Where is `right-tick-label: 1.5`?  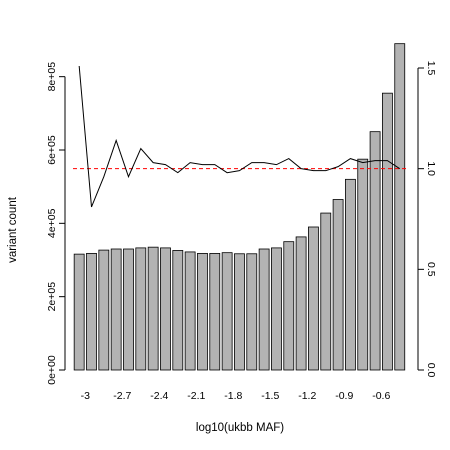 right-tick-label: 1.5 is located at coordinates (431, 68).